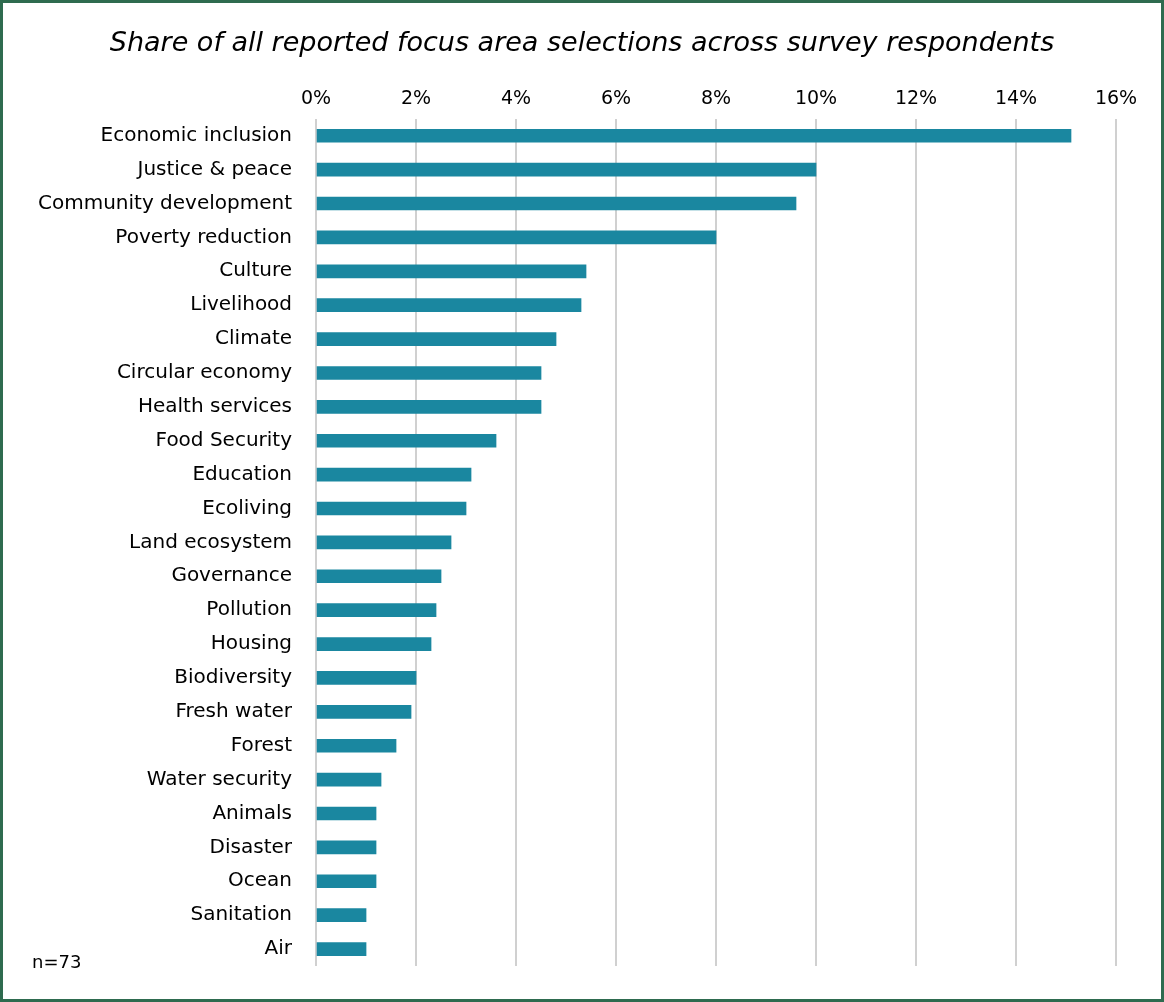 The width and height of the screenshot is (1164, 1002). I want to click on x-tick-label: 0%, so click(316, 97).